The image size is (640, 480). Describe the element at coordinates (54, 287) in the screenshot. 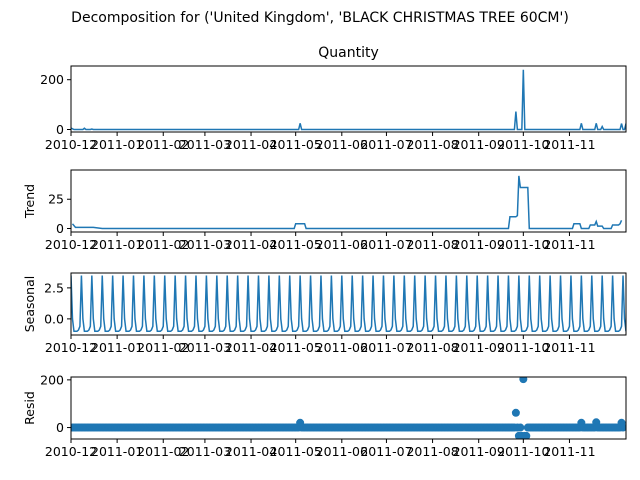

I see `y-tick-label: 2.5` at that location.